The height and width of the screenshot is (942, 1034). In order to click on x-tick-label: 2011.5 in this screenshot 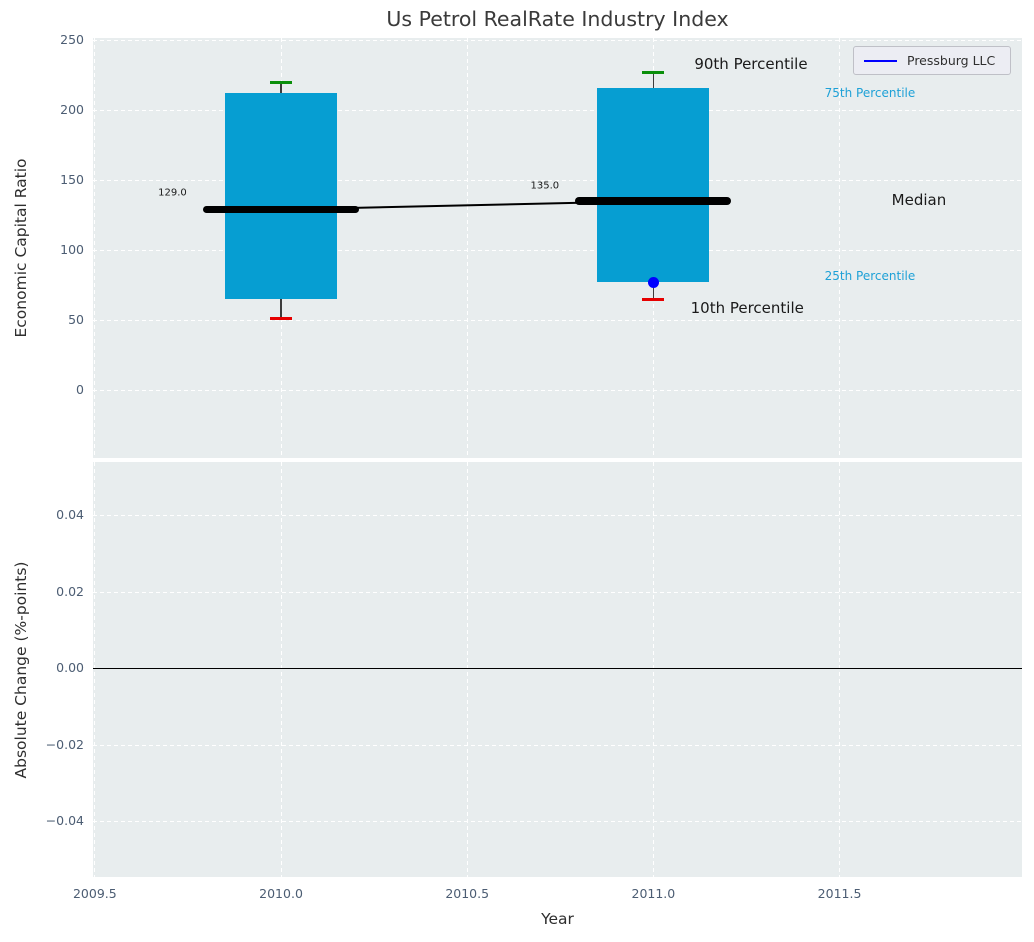, I will do `click(839, 893)`.